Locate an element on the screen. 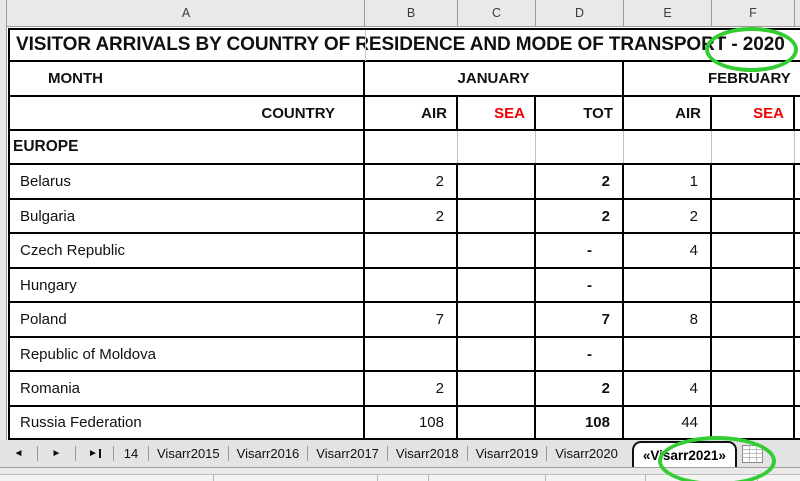 This screenshot has height=481, width=800. tab-scroll-end-icon: ► is located at coordinates (94, 453).